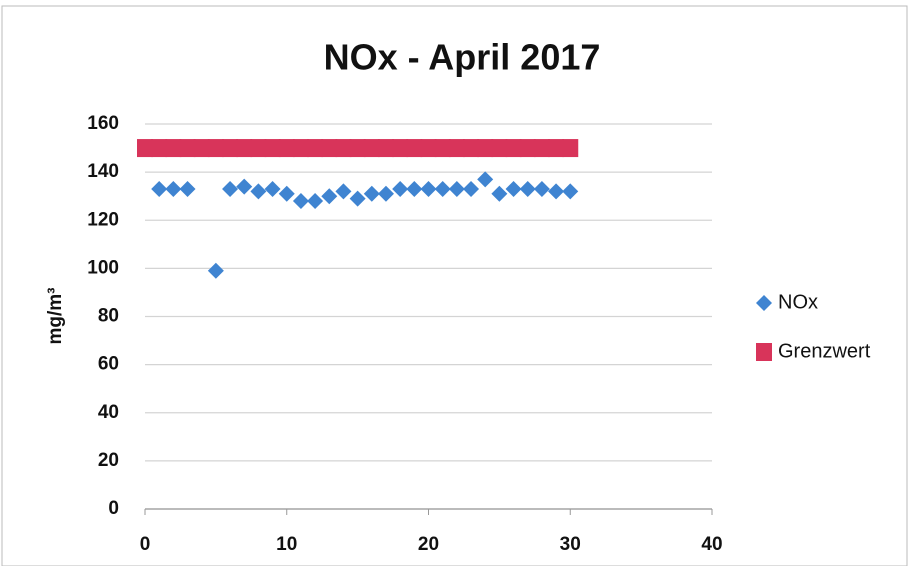 Image resolution: width=909 pixels, height=566 pixels. I want to click on y-tick-label: 120, so click(103, 219).